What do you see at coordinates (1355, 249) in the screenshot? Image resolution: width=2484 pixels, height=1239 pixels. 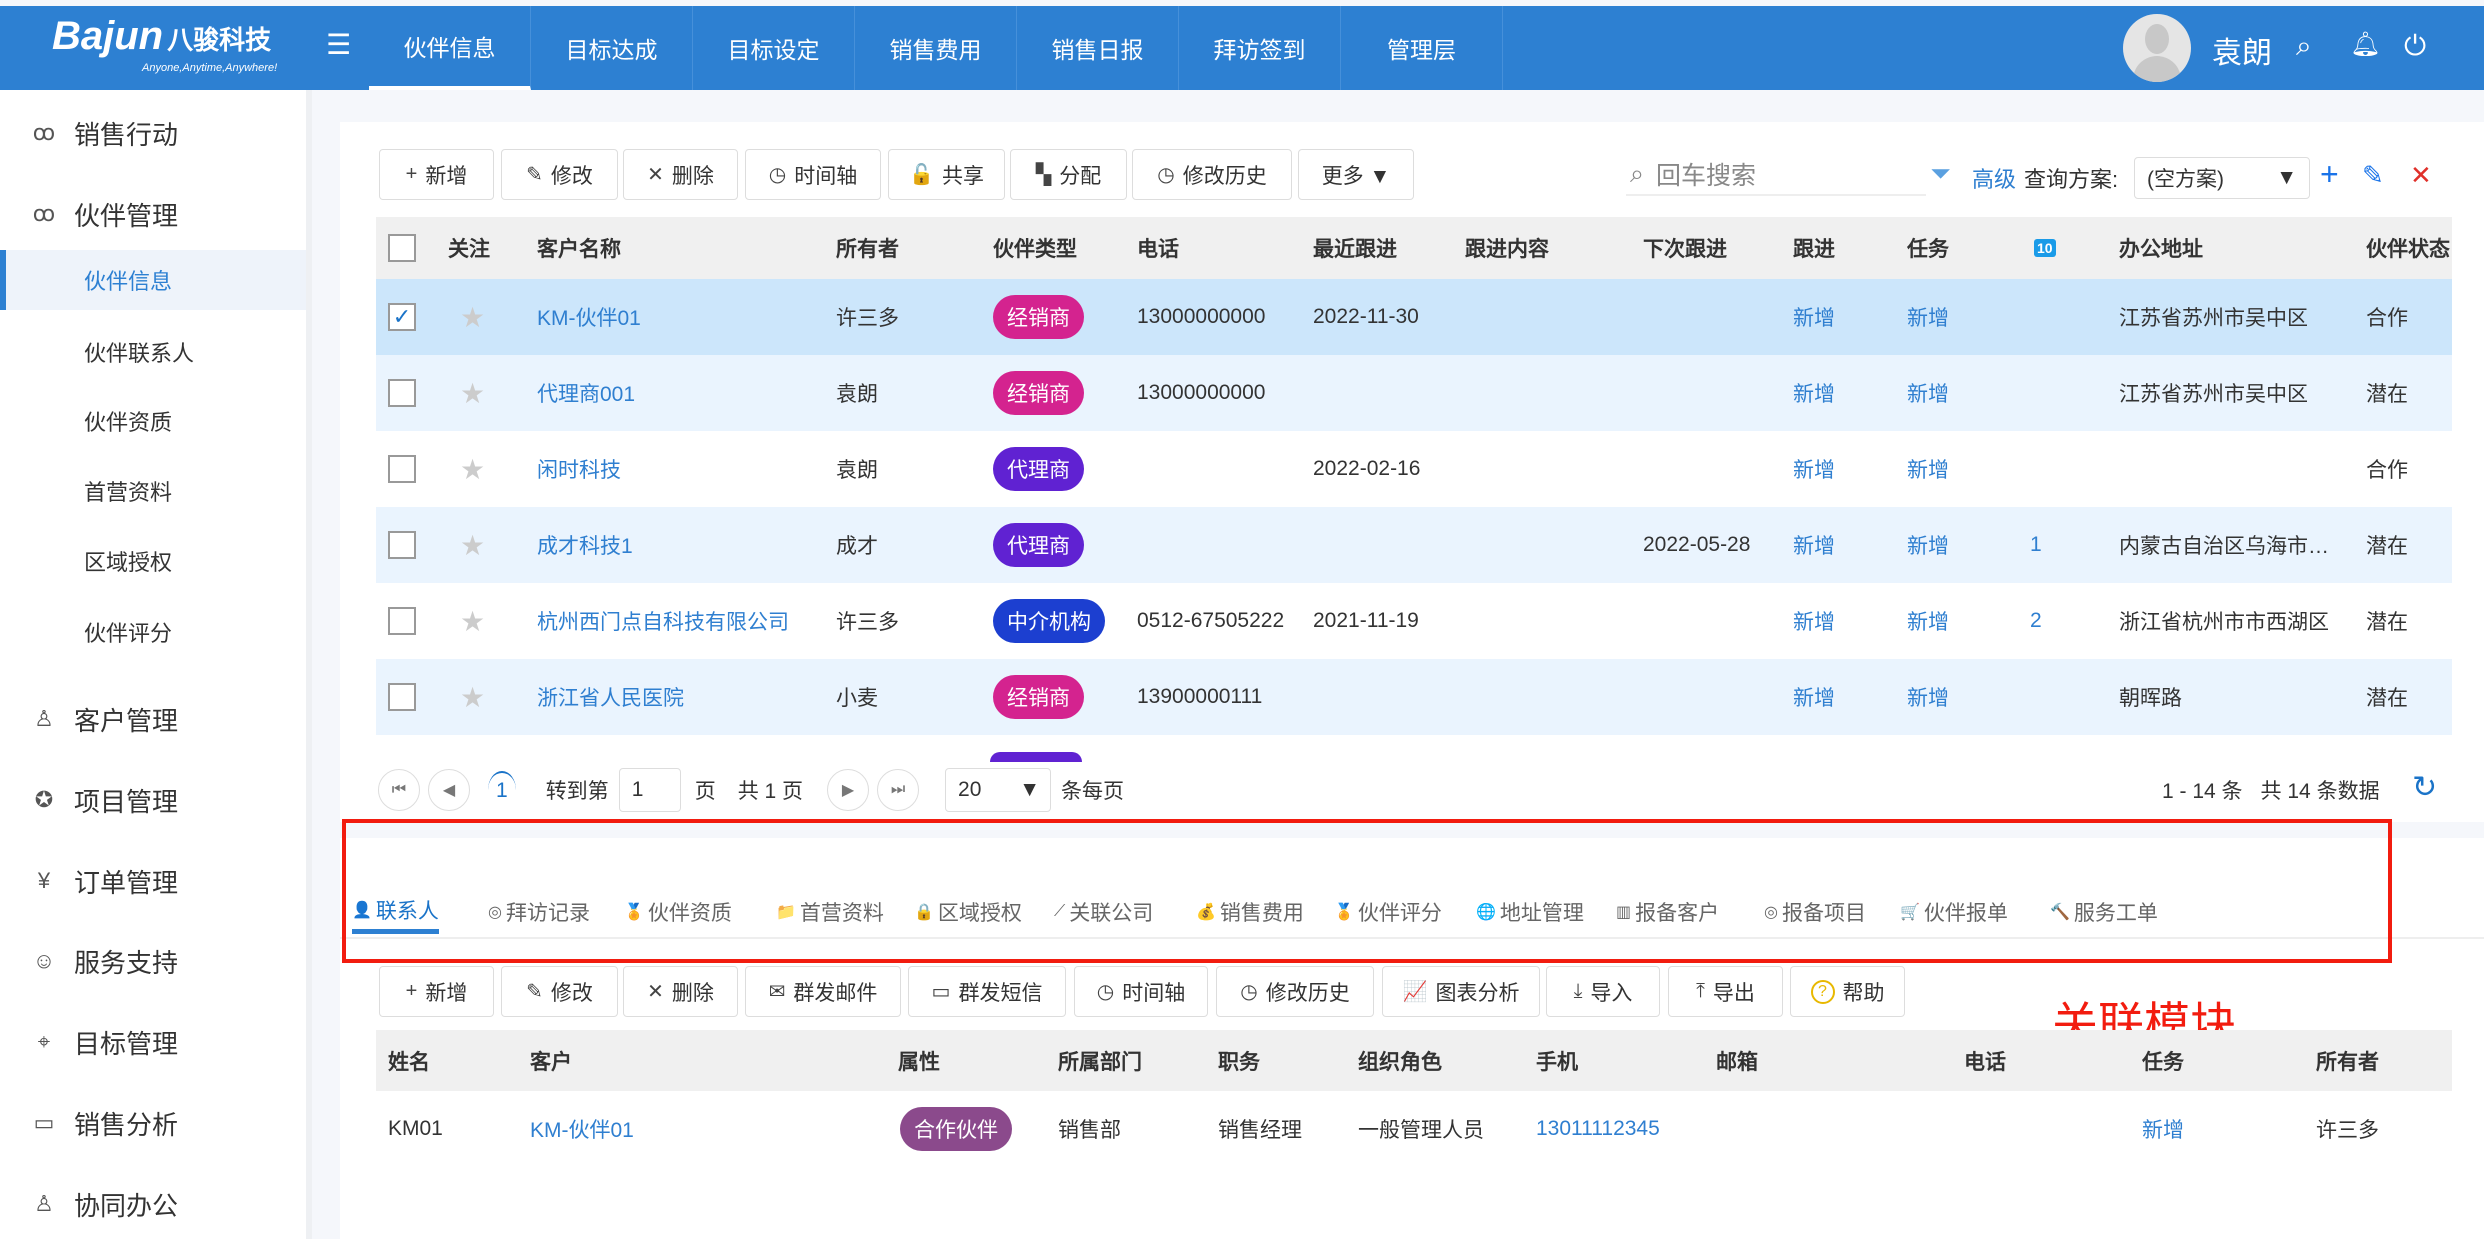 I see `column-header: 最近跟进` at bounding box center [1355, 249].